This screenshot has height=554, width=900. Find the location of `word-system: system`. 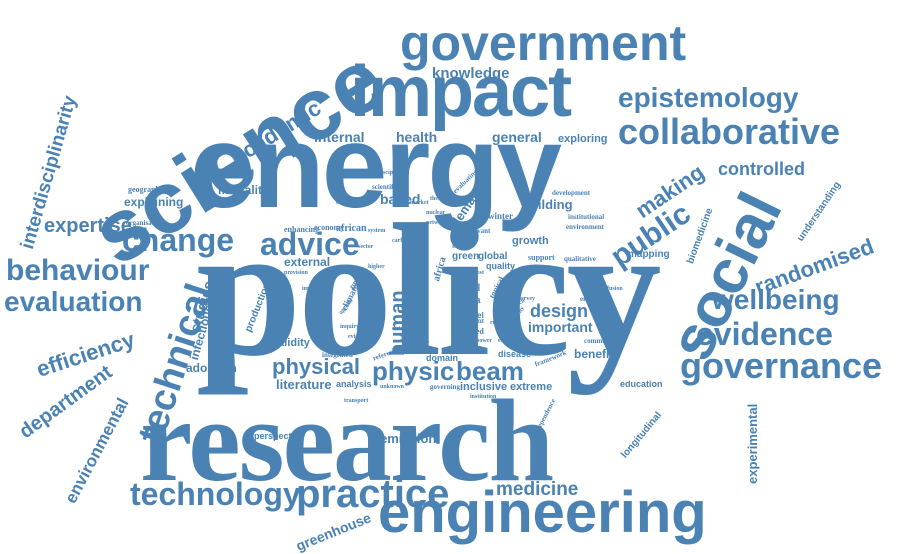

word-system: system is located at coordinates (377, 231).